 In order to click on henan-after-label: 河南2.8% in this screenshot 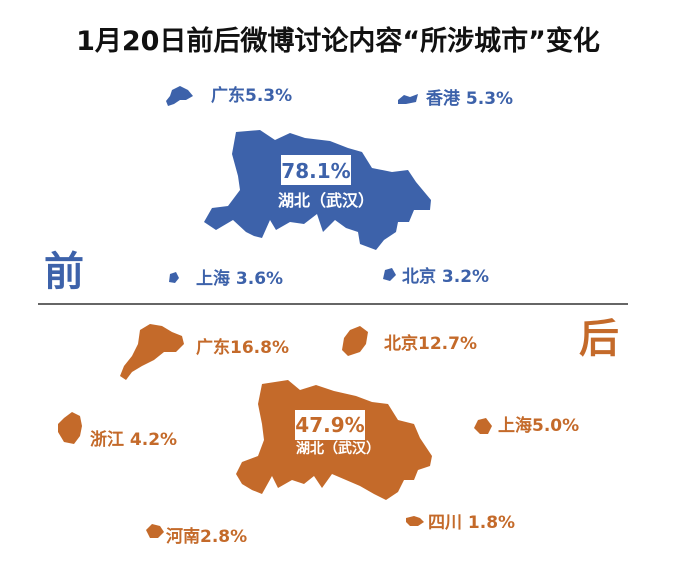, I will do `click(206, 536)`.